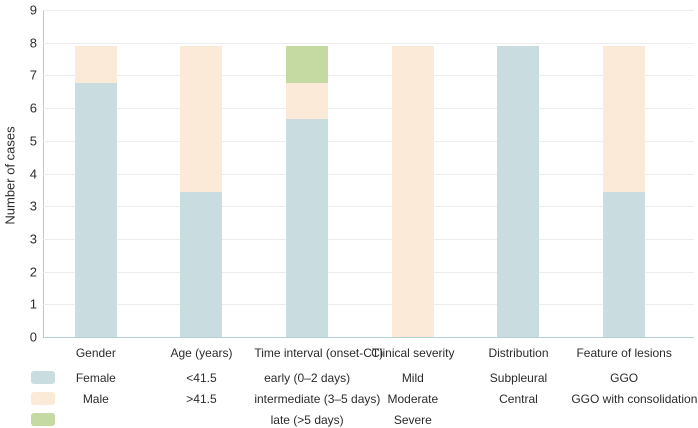  Describe the element at coordinates (95, 353) in the screenshot. I see `x-category-label: Gender` at that location.